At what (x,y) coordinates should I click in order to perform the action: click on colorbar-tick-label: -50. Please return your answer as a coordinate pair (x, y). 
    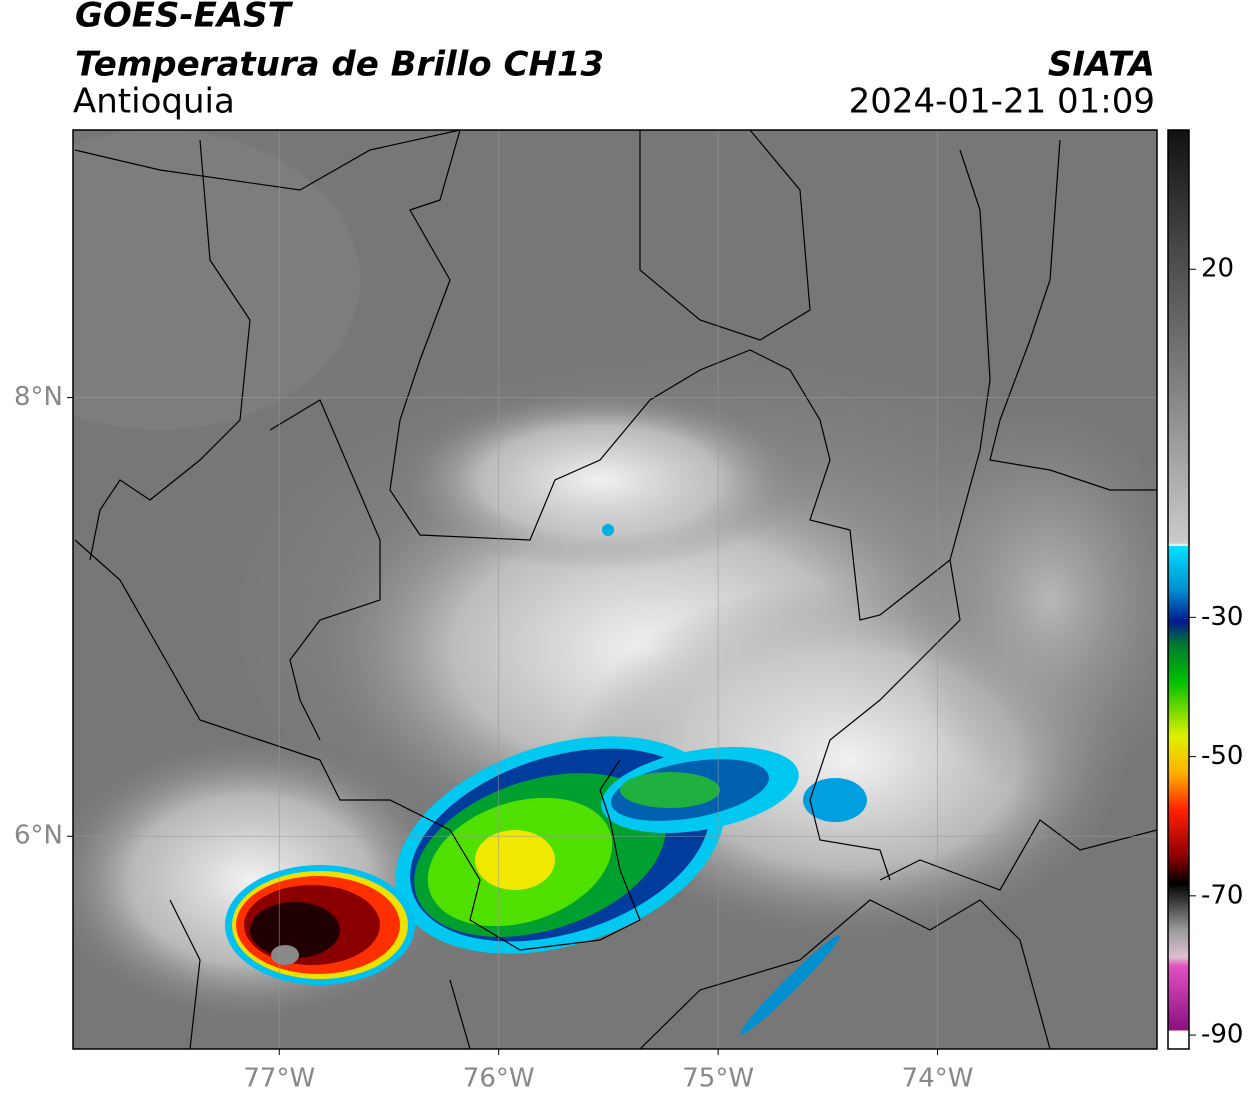
    Looking at the image, I should click on (1222, 756).